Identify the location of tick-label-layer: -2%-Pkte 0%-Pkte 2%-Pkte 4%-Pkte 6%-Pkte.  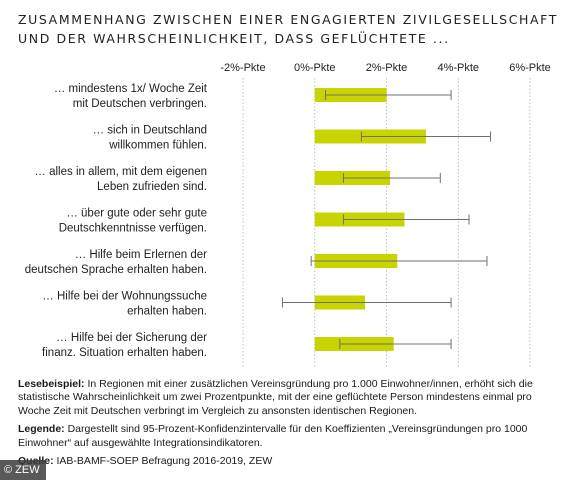
(385, 68).